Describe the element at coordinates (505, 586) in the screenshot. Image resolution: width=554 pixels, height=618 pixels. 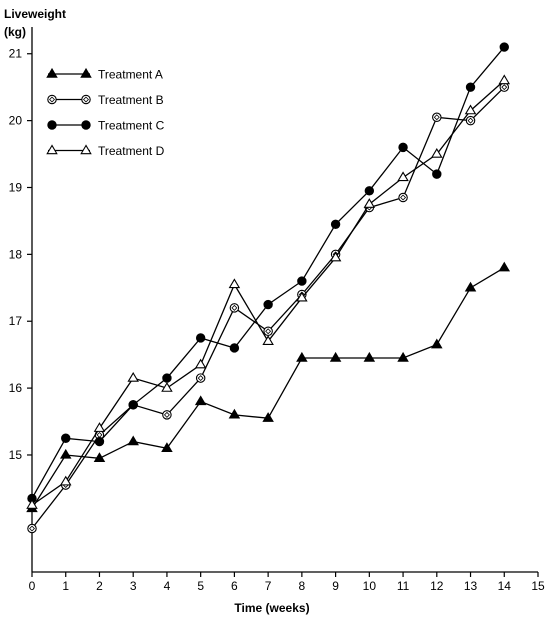
I see `x-tick-label: 14` at that location.